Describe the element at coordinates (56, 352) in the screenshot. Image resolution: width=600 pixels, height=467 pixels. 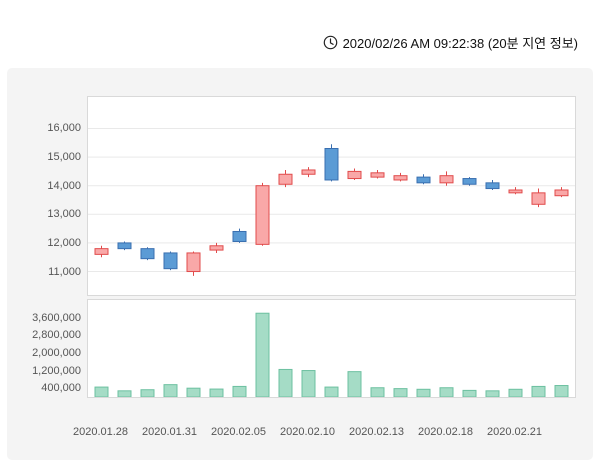
I see `volume-tick-label: 2,000,000` at that location.